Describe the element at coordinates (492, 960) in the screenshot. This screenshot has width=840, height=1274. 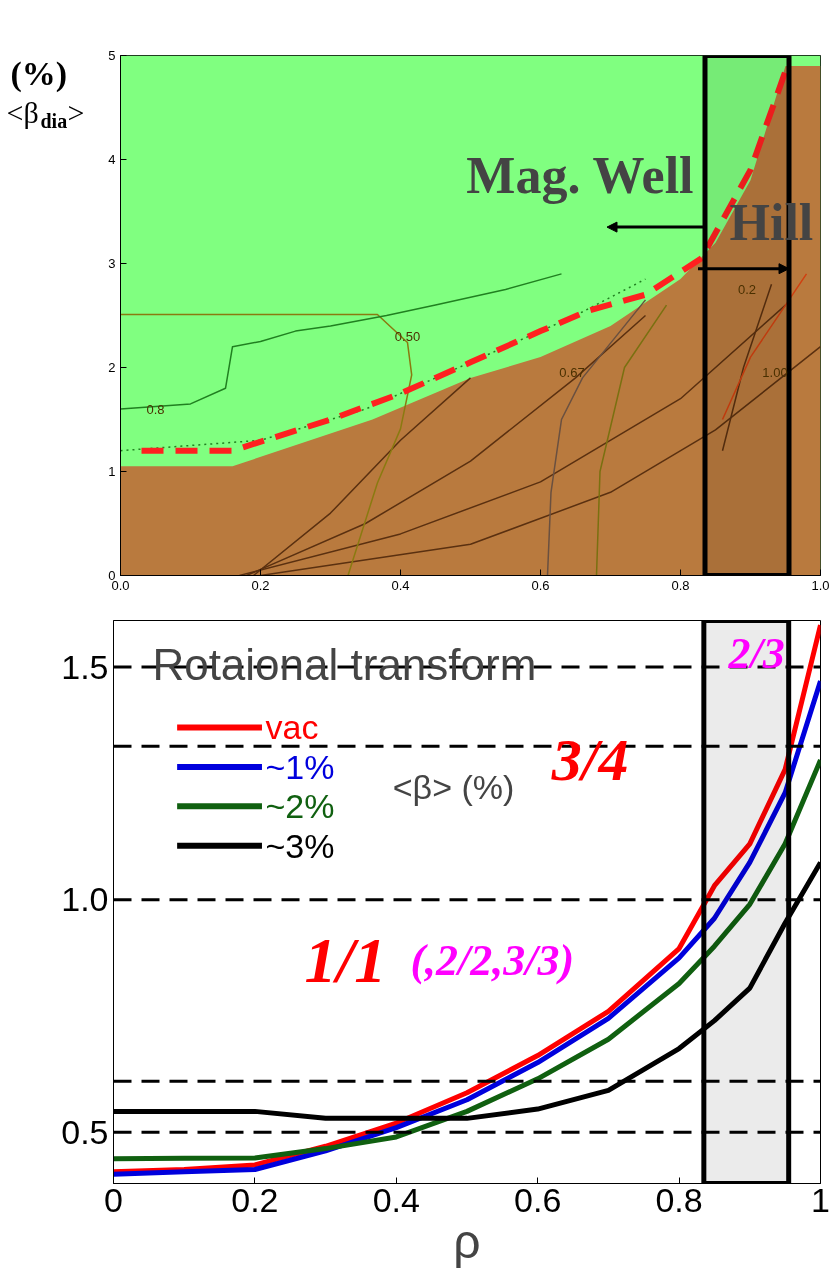
I see `annotation: (,2/2,3/3)` at that location.